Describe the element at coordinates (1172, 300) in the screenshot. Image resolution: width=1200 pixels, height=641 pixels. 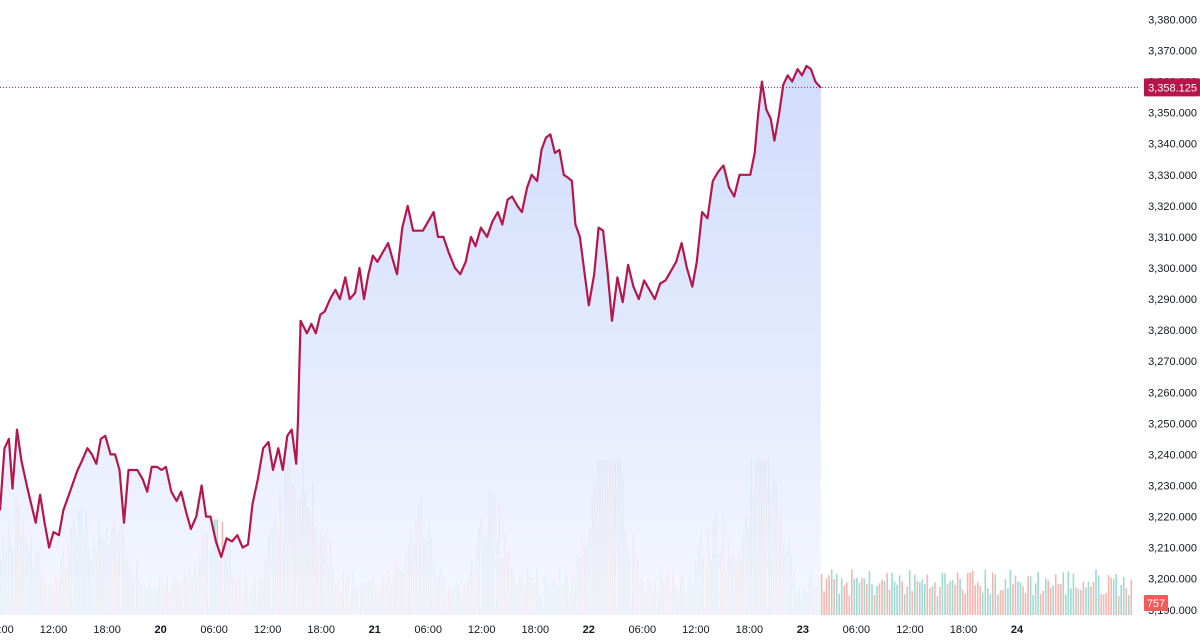
I see `y-tick-label: 3,290.000` at that location.